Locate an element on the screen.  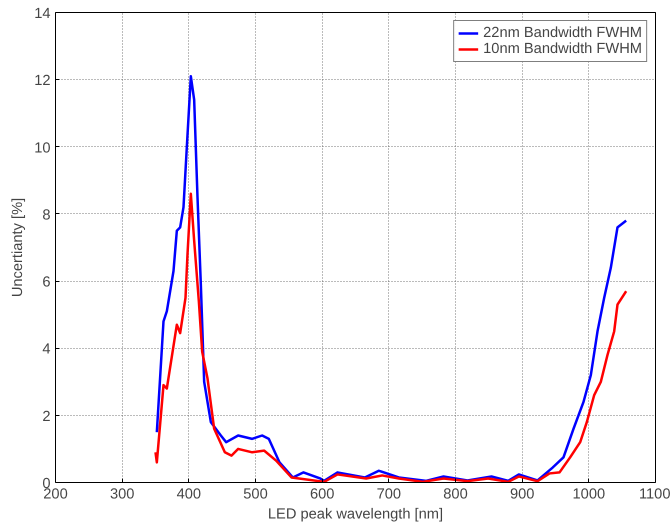
x-tick-label: 600 is located at coordinates (322, 494).